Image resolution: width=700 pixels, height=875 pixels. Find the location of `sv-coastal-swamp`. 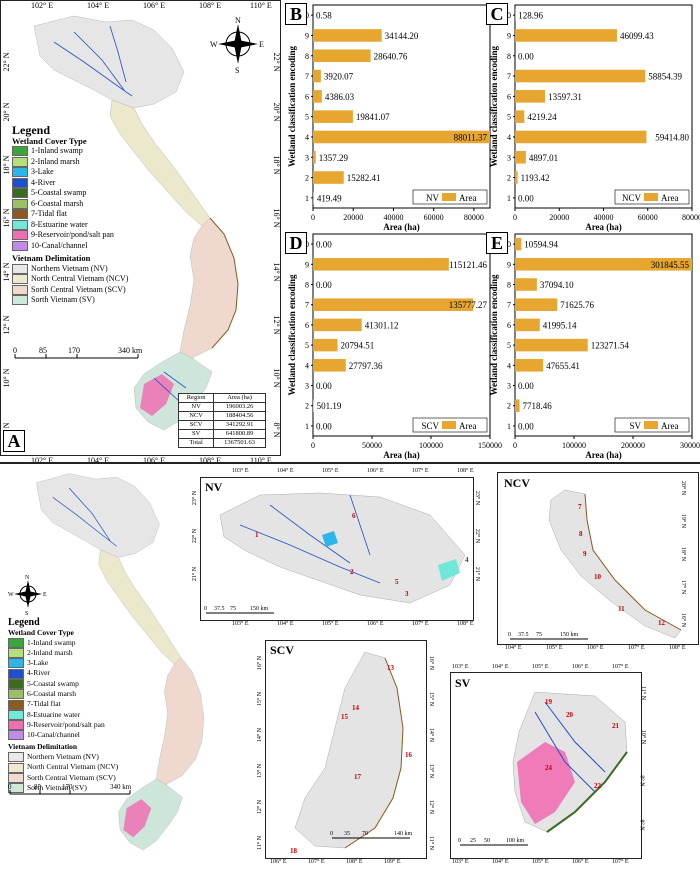

sv-coastal-swamp is located at coordinates (587, 792).